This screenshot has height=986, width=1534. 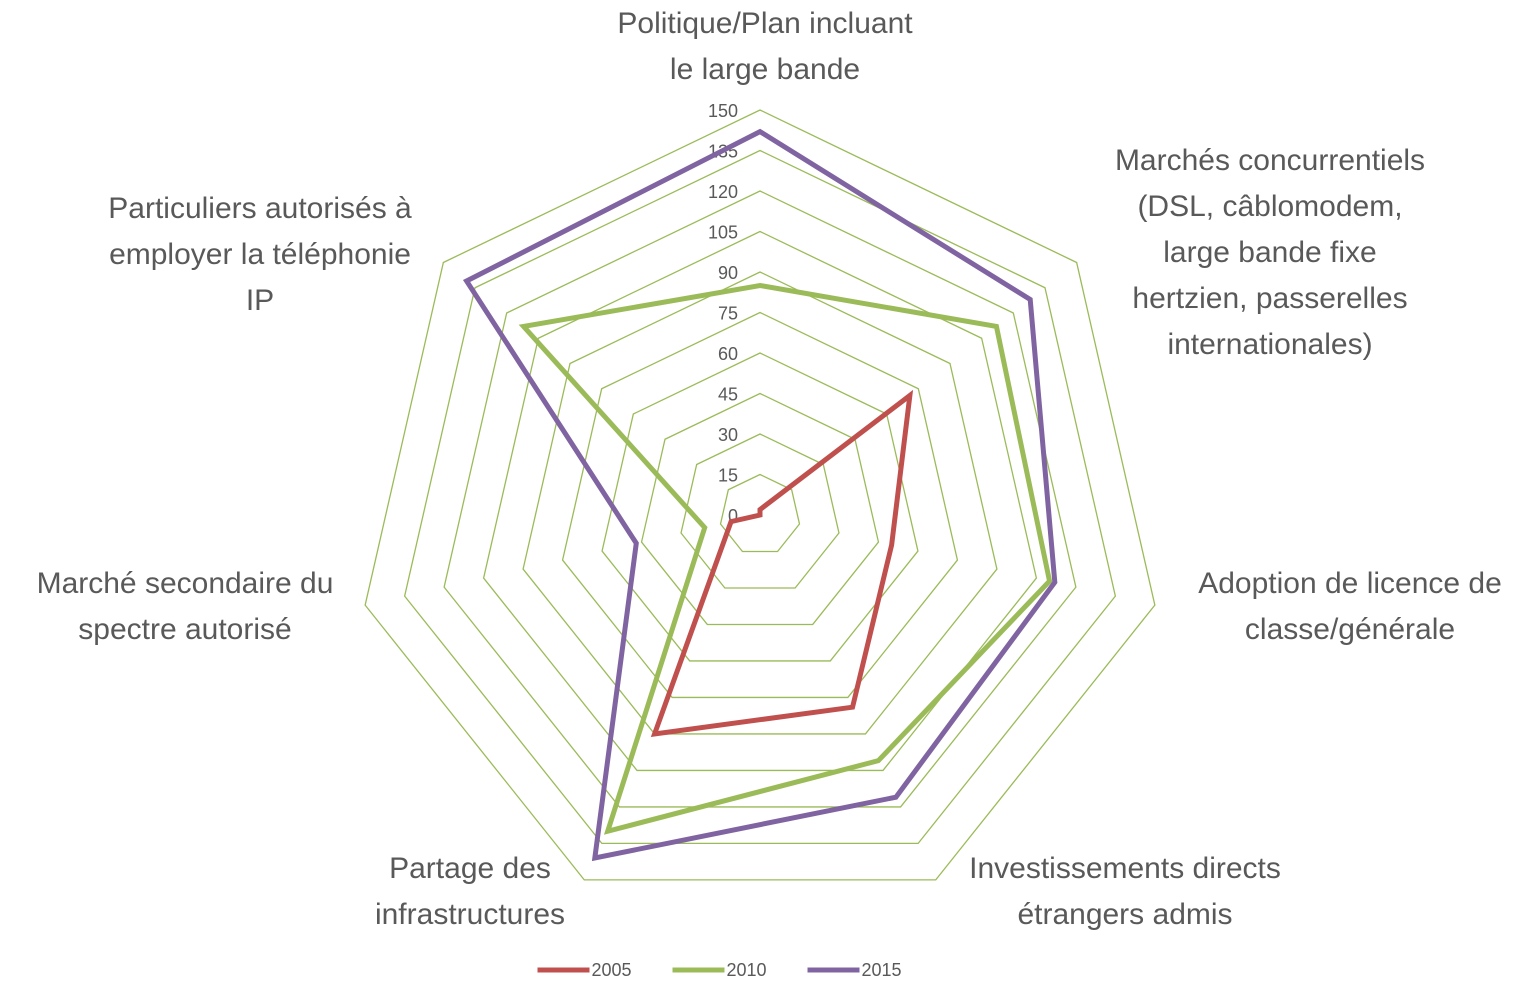 What do you see at coordinates (765, 69) in the screenshot?
I see `axis-label: le large bande` at bounding box center [765, 69].